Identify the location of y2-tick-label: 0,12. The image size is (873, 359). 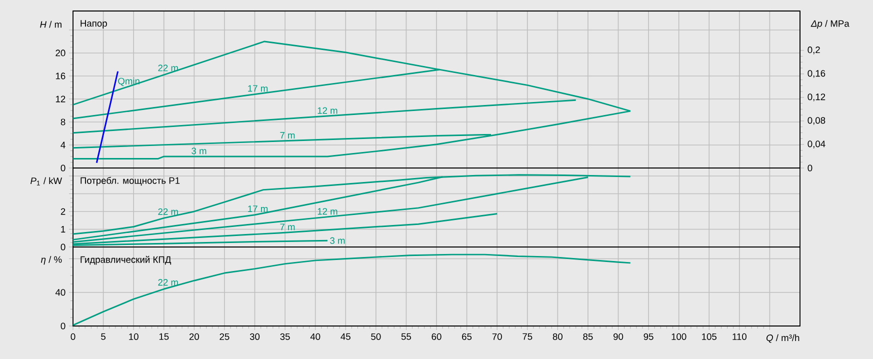
(817, 98).